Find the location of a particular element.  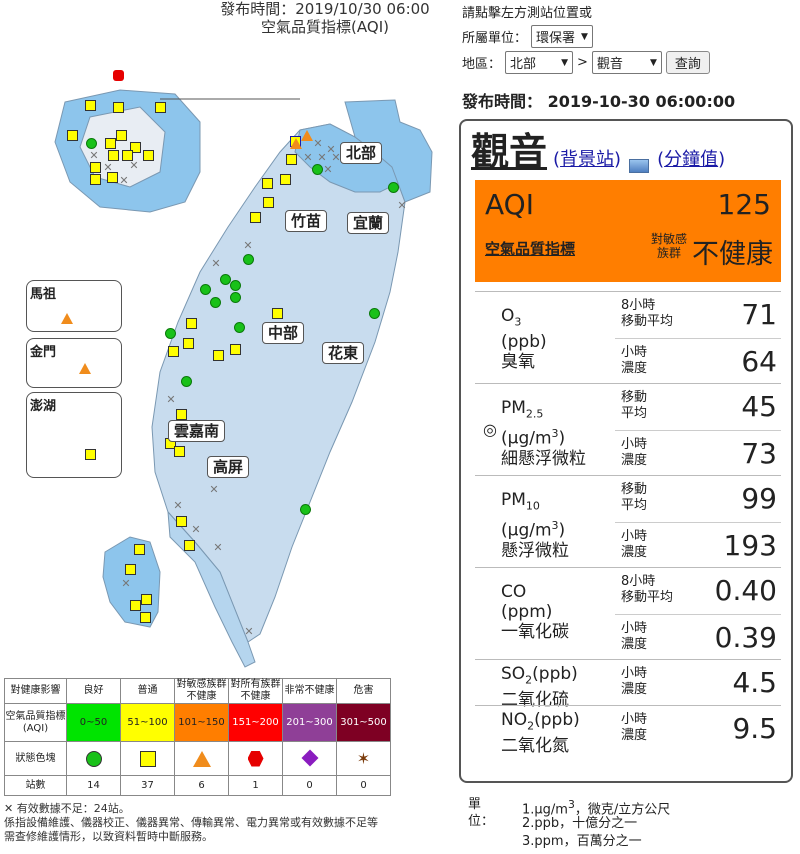

station-marker-red is located at coordinates (118, 75).